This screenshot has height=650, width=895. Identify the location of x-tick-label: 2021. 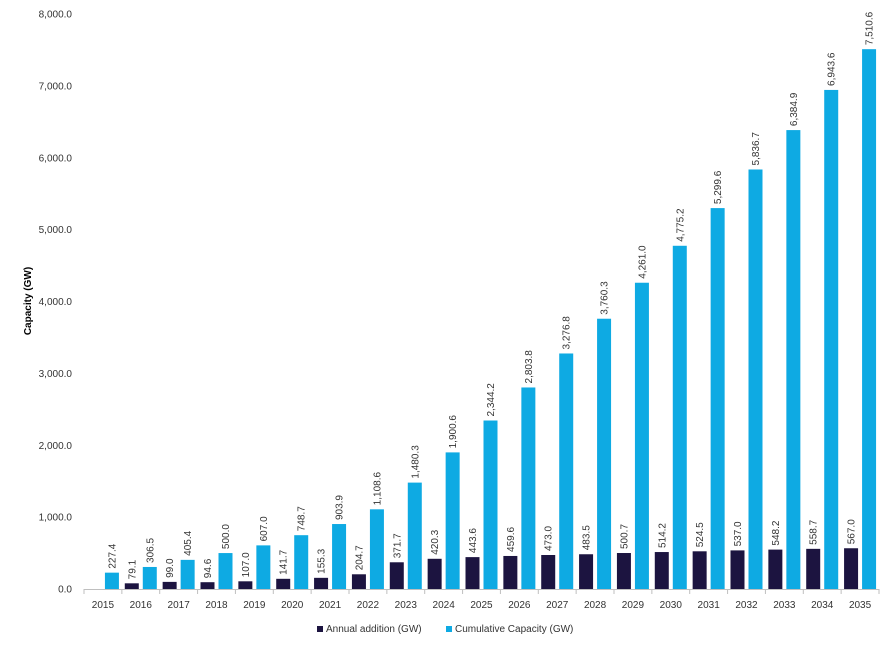
(330, 605).